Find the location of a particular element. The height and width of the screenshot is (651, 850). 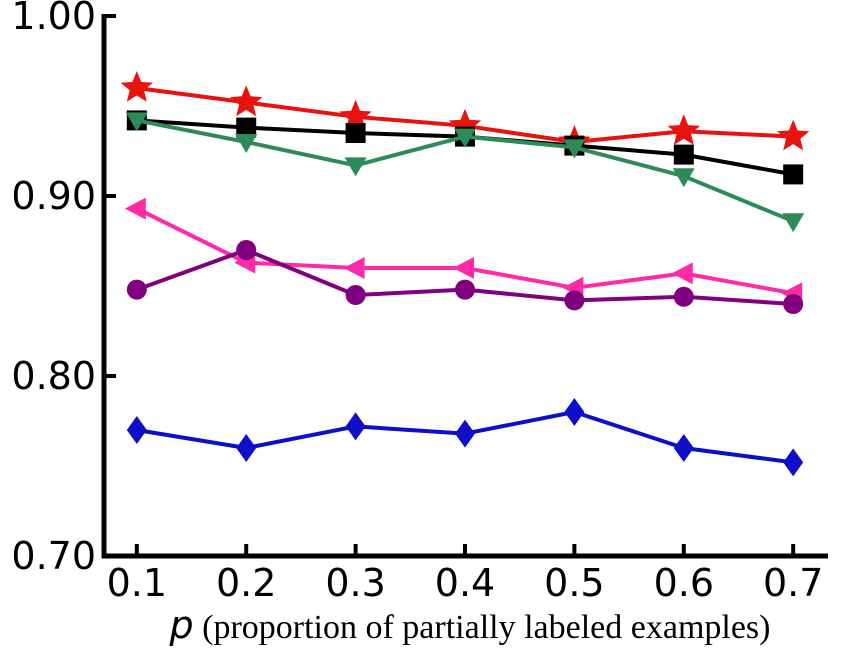

y-tick-label-2: 0.90 is located at coordinates (53, 196).